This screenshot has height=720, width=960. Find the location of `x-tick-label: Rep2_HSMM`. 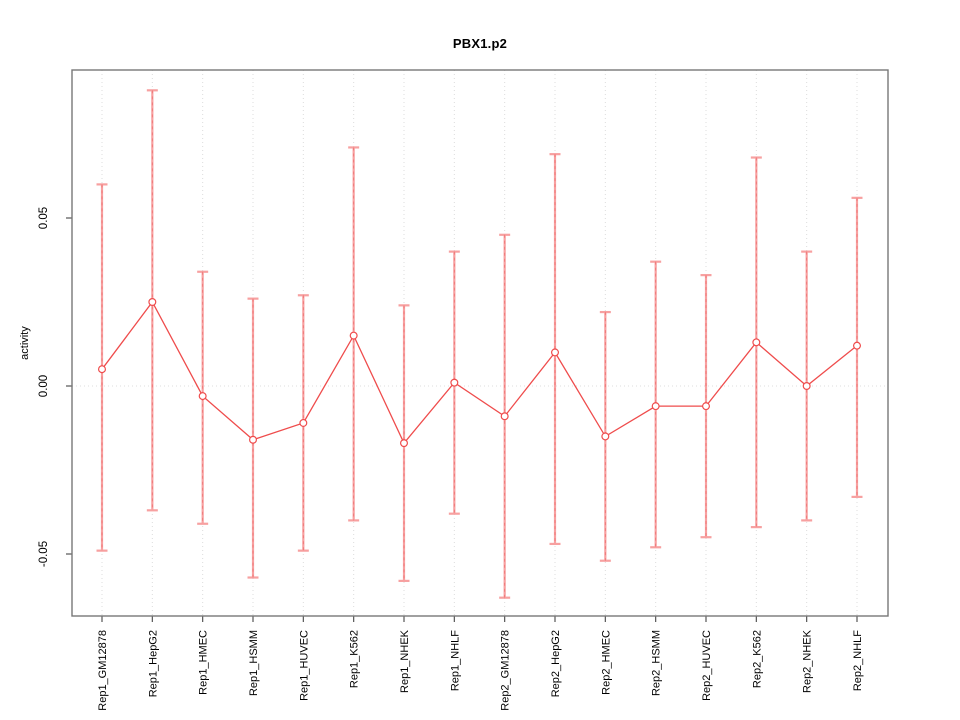

x-tick-label: Rep2_HSMM is located at coordinates (657, 663).